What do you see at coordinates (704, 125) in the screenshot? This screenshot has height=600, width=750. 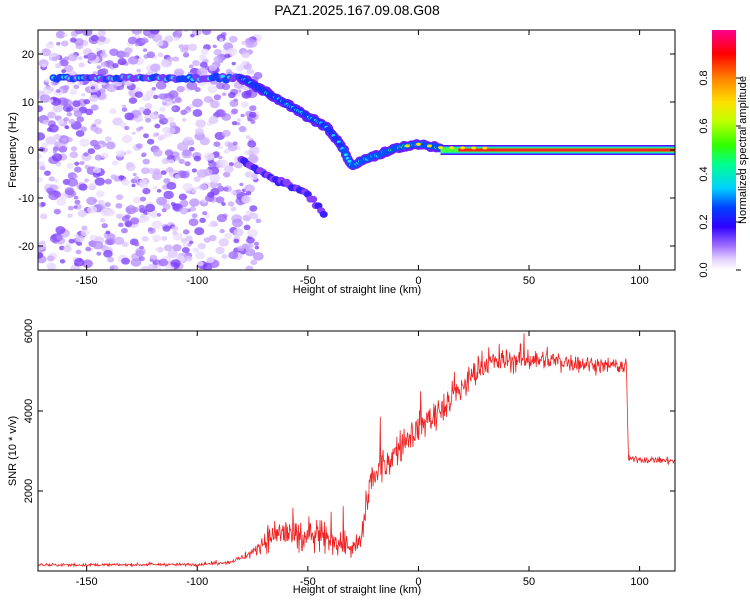 I see `colorbar-tick-label: 0.6` at bounding box center [704, 125].